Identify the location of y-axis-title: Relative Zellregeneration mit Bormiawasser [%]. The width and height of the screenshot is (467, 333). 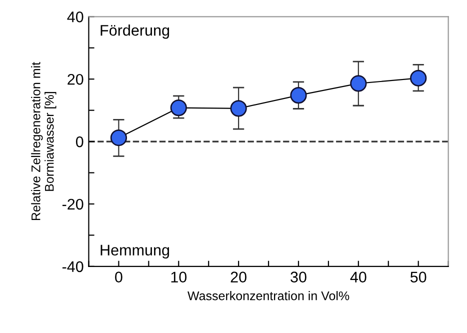
(43, 141).